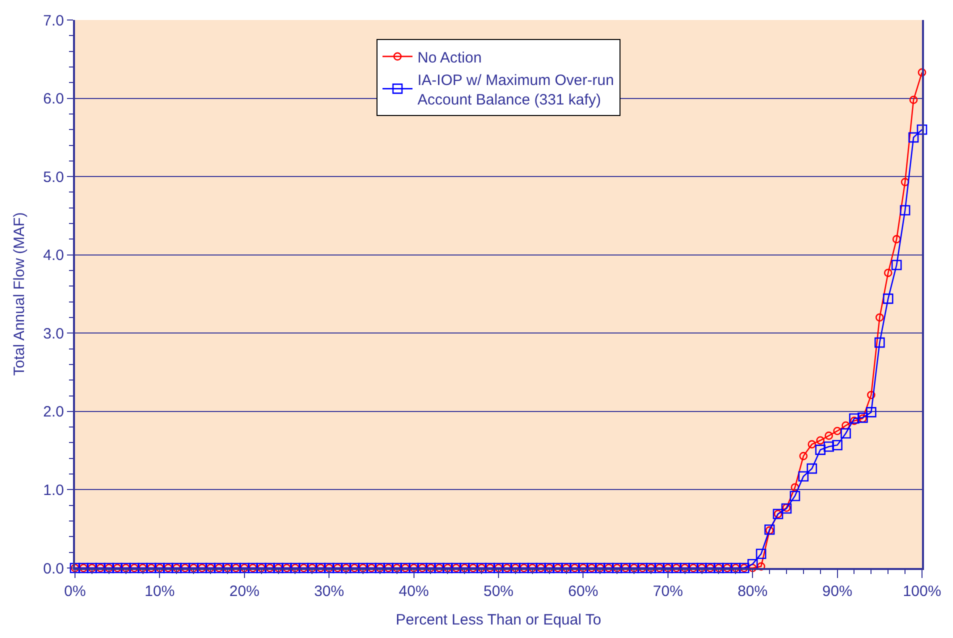 The height and width of the screenshot is (638, 953). Describe the element at coordinates (499, 620) in the screenshot. I see `x-axis-title: Percent Less Than or Equal To` at that location.